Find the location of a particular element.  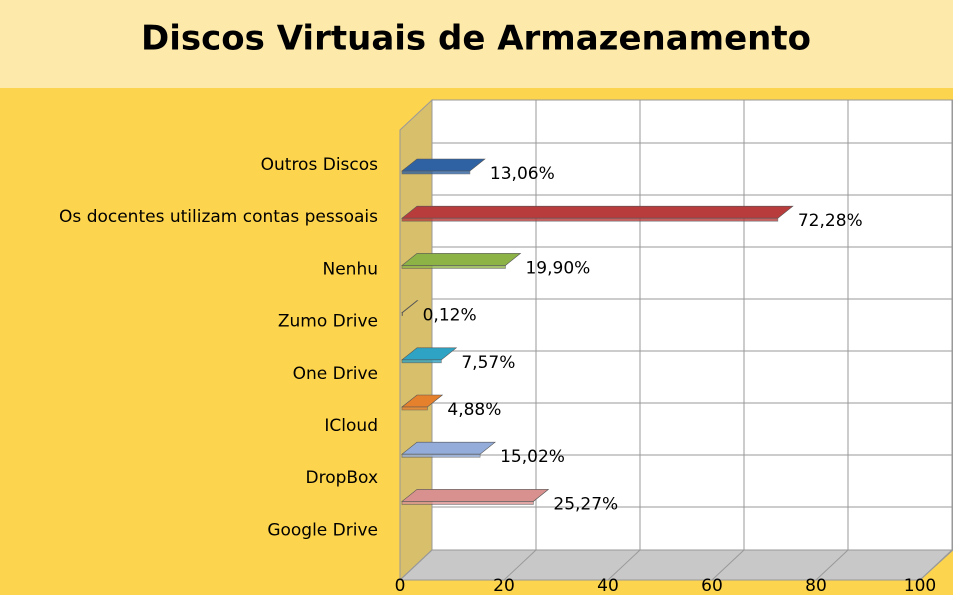

value-label: 0,12% is located at coordinates (450, 316).